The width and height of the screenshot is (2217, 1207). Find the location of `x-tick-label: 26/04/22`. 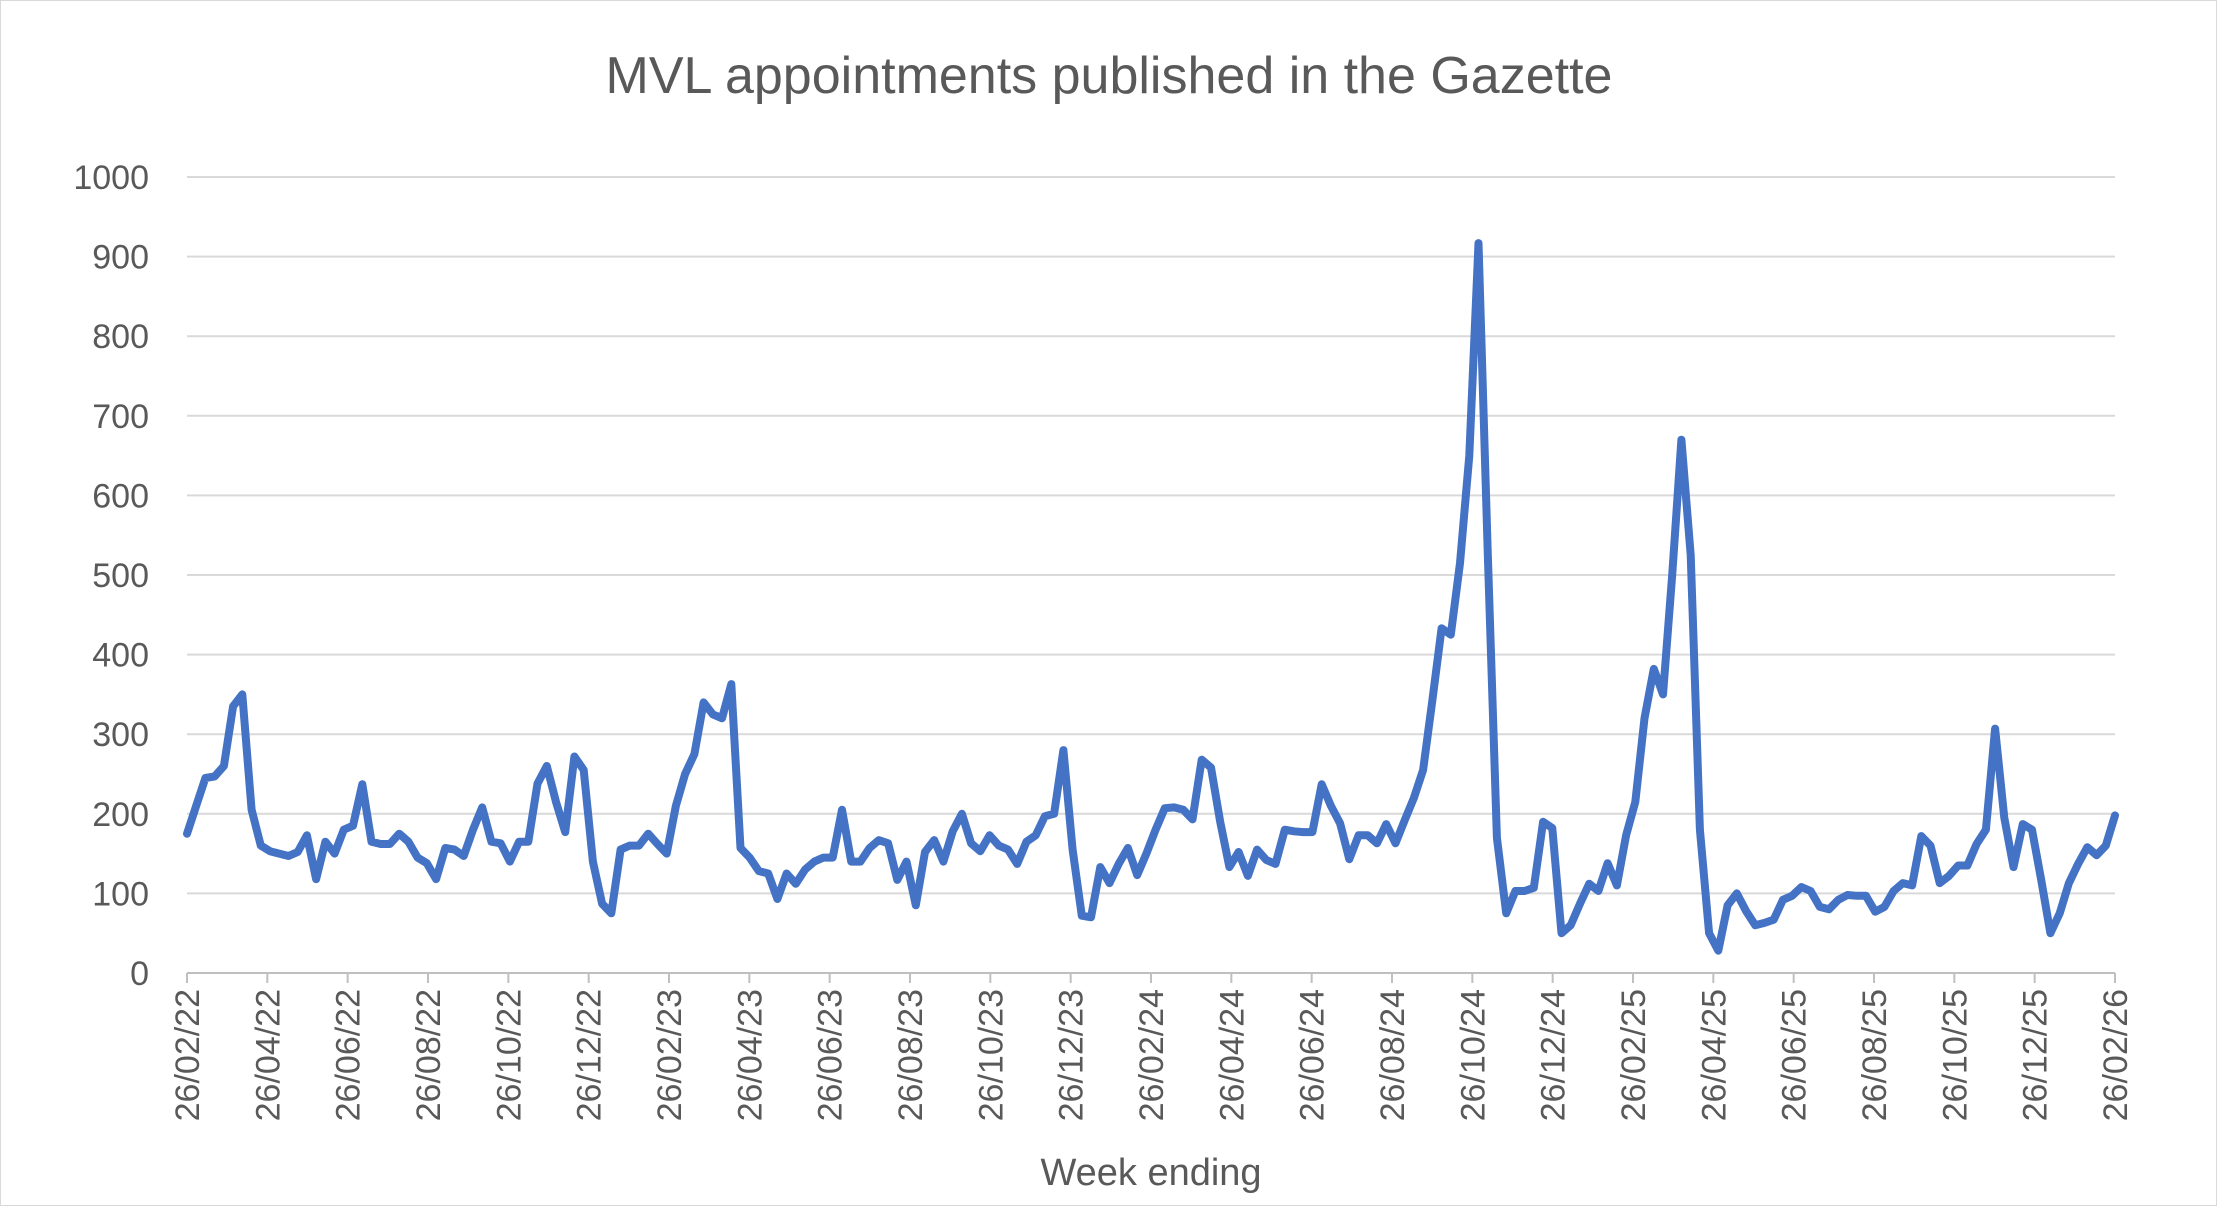

x-tick-label: 26/04/22 is located at coordinates (268, 1055).